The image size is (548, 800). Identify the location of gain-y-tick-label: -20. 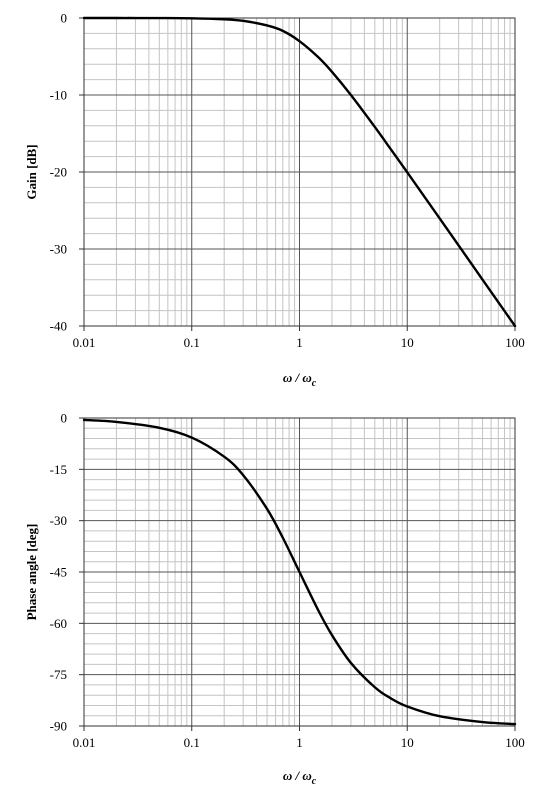
(58, 172).